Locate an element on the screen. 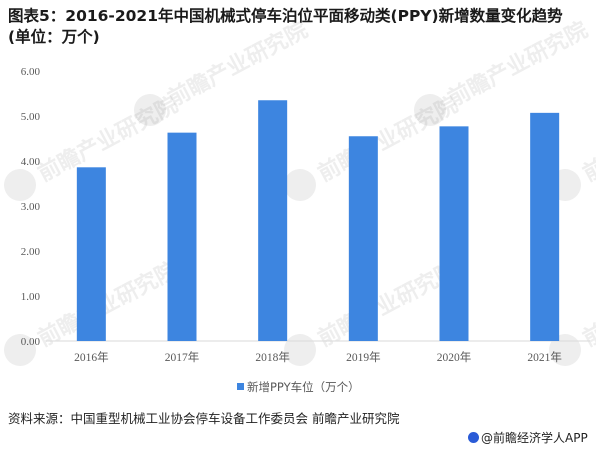  x-tick-label: 2018年 is located at coordinates (272, 357).